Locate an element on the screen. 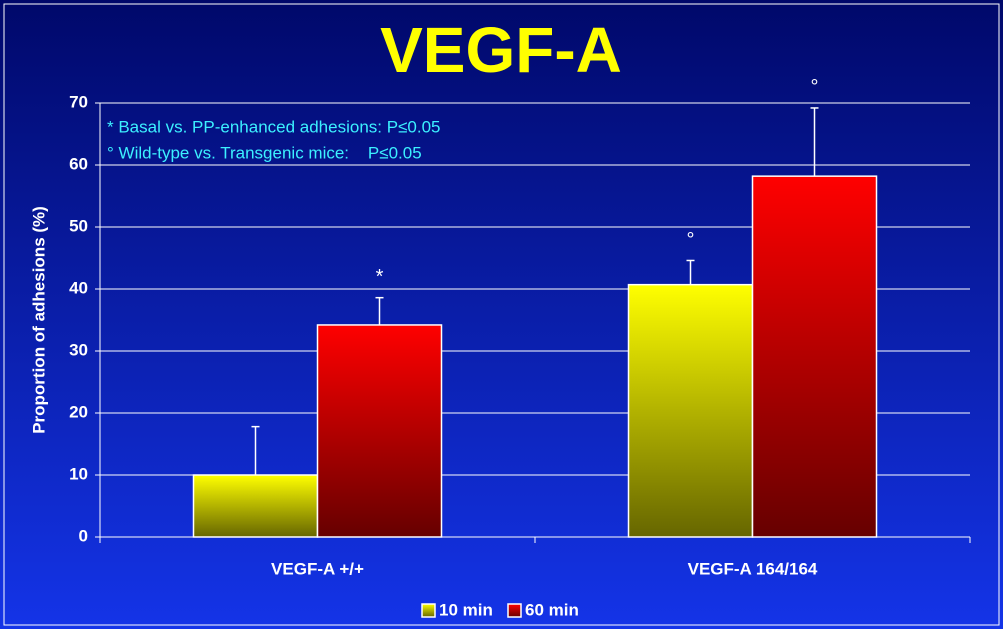 Image resolution: width=1003 pixels, height=629 pixels. significance-marker: * is located at coordinates (380, 277).